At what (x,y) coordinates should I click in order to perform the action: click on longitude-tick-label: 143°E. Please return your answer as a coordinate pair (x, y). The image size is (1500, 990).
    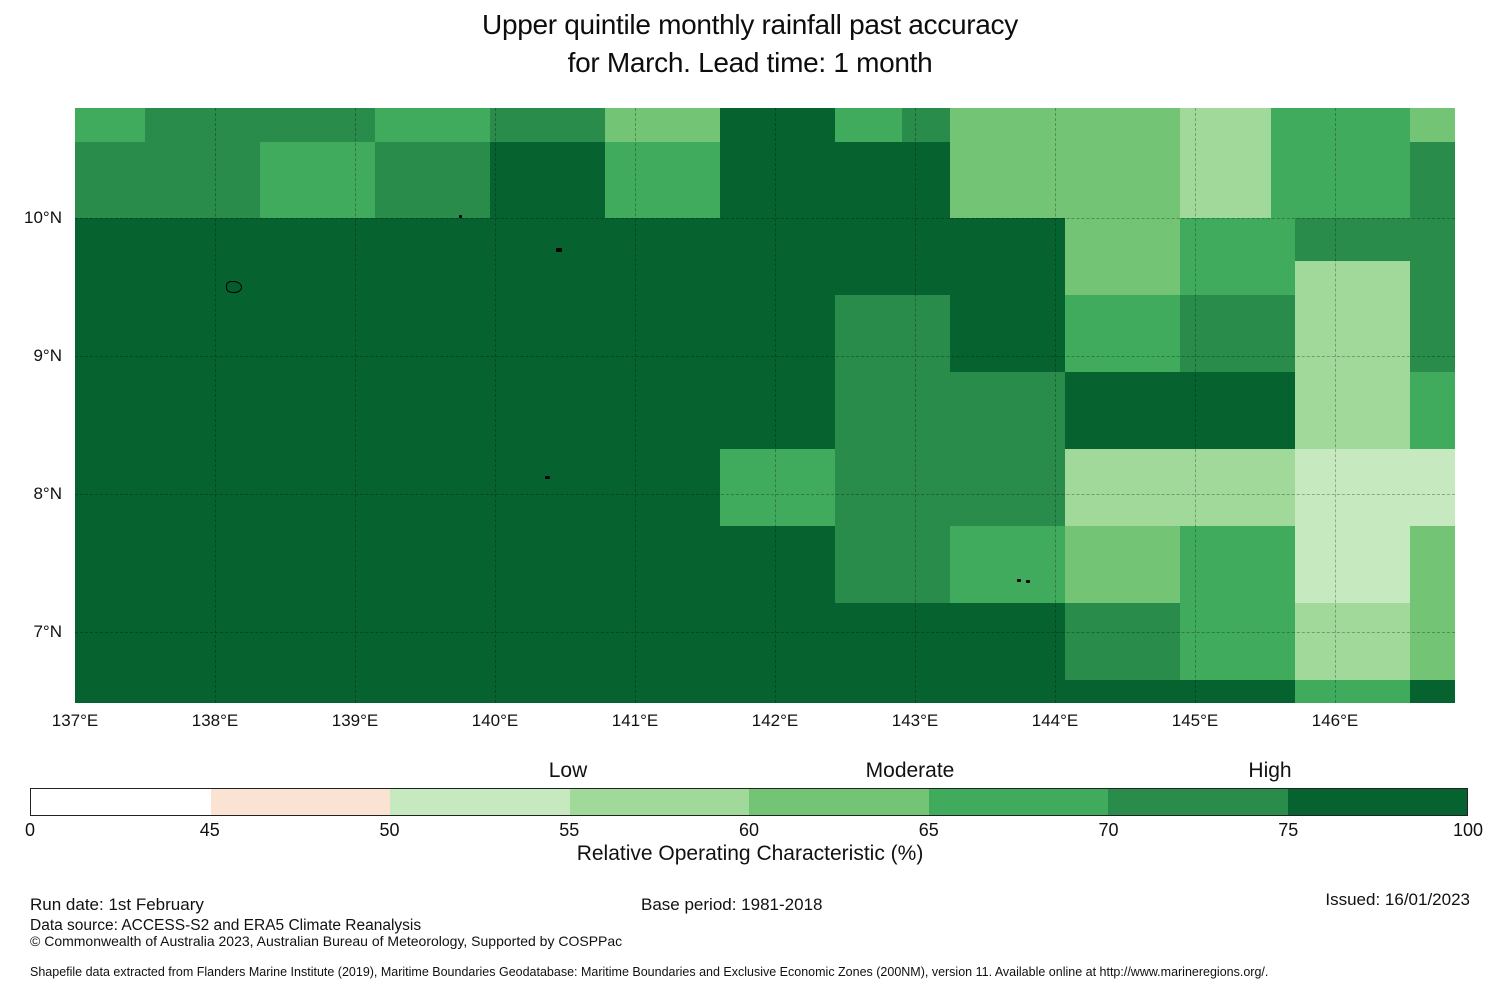
    Looking at the image, I should click on (915, 720).